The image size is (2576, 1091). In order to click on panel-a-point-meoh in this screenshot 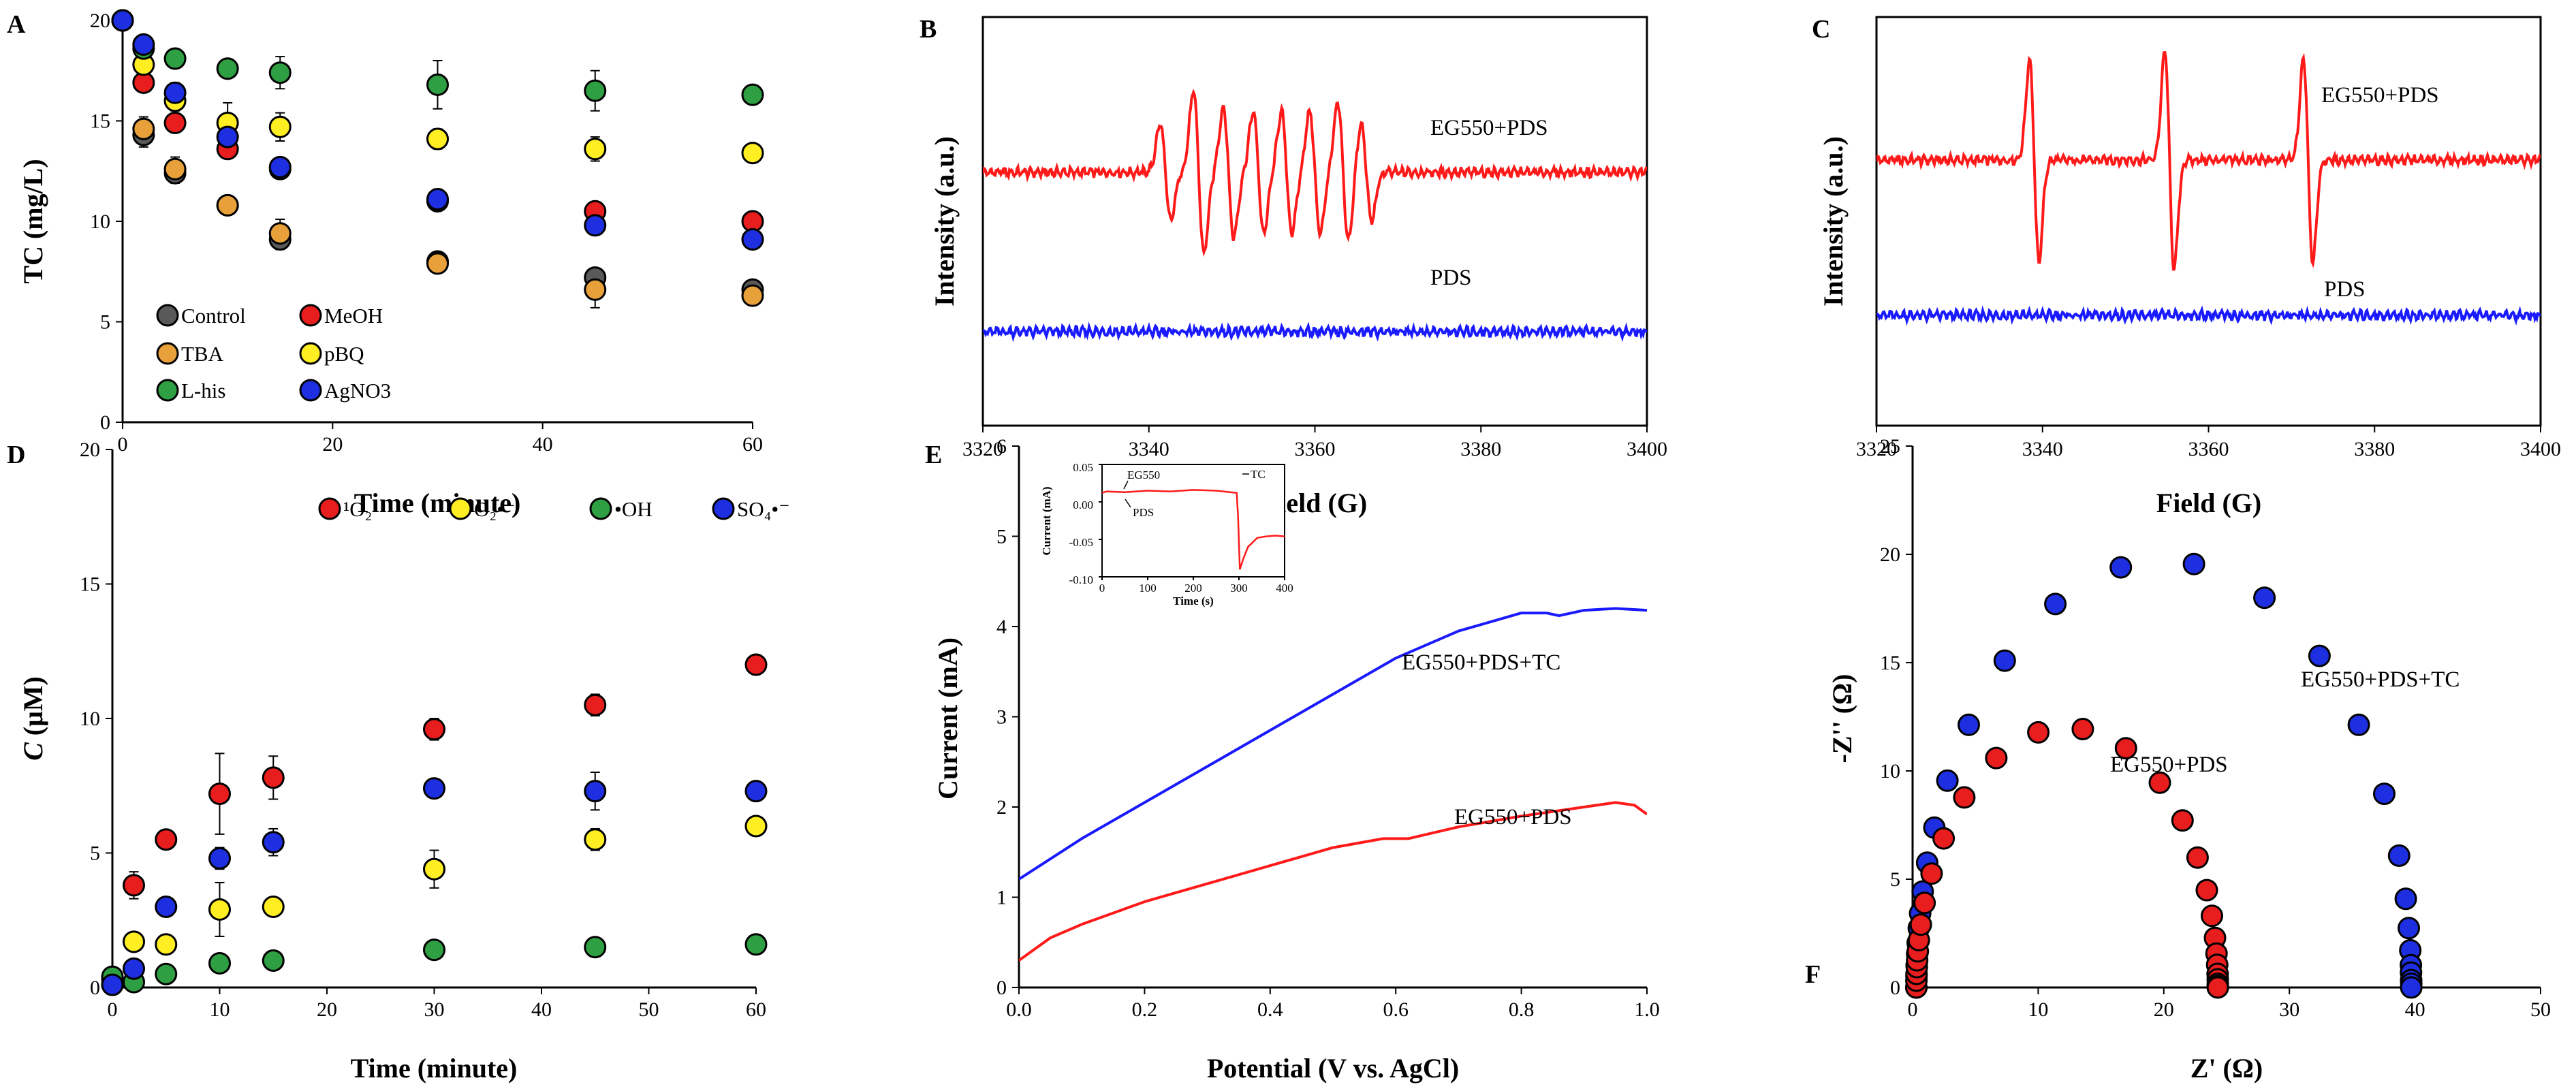, I will do `click(175, 122)`.